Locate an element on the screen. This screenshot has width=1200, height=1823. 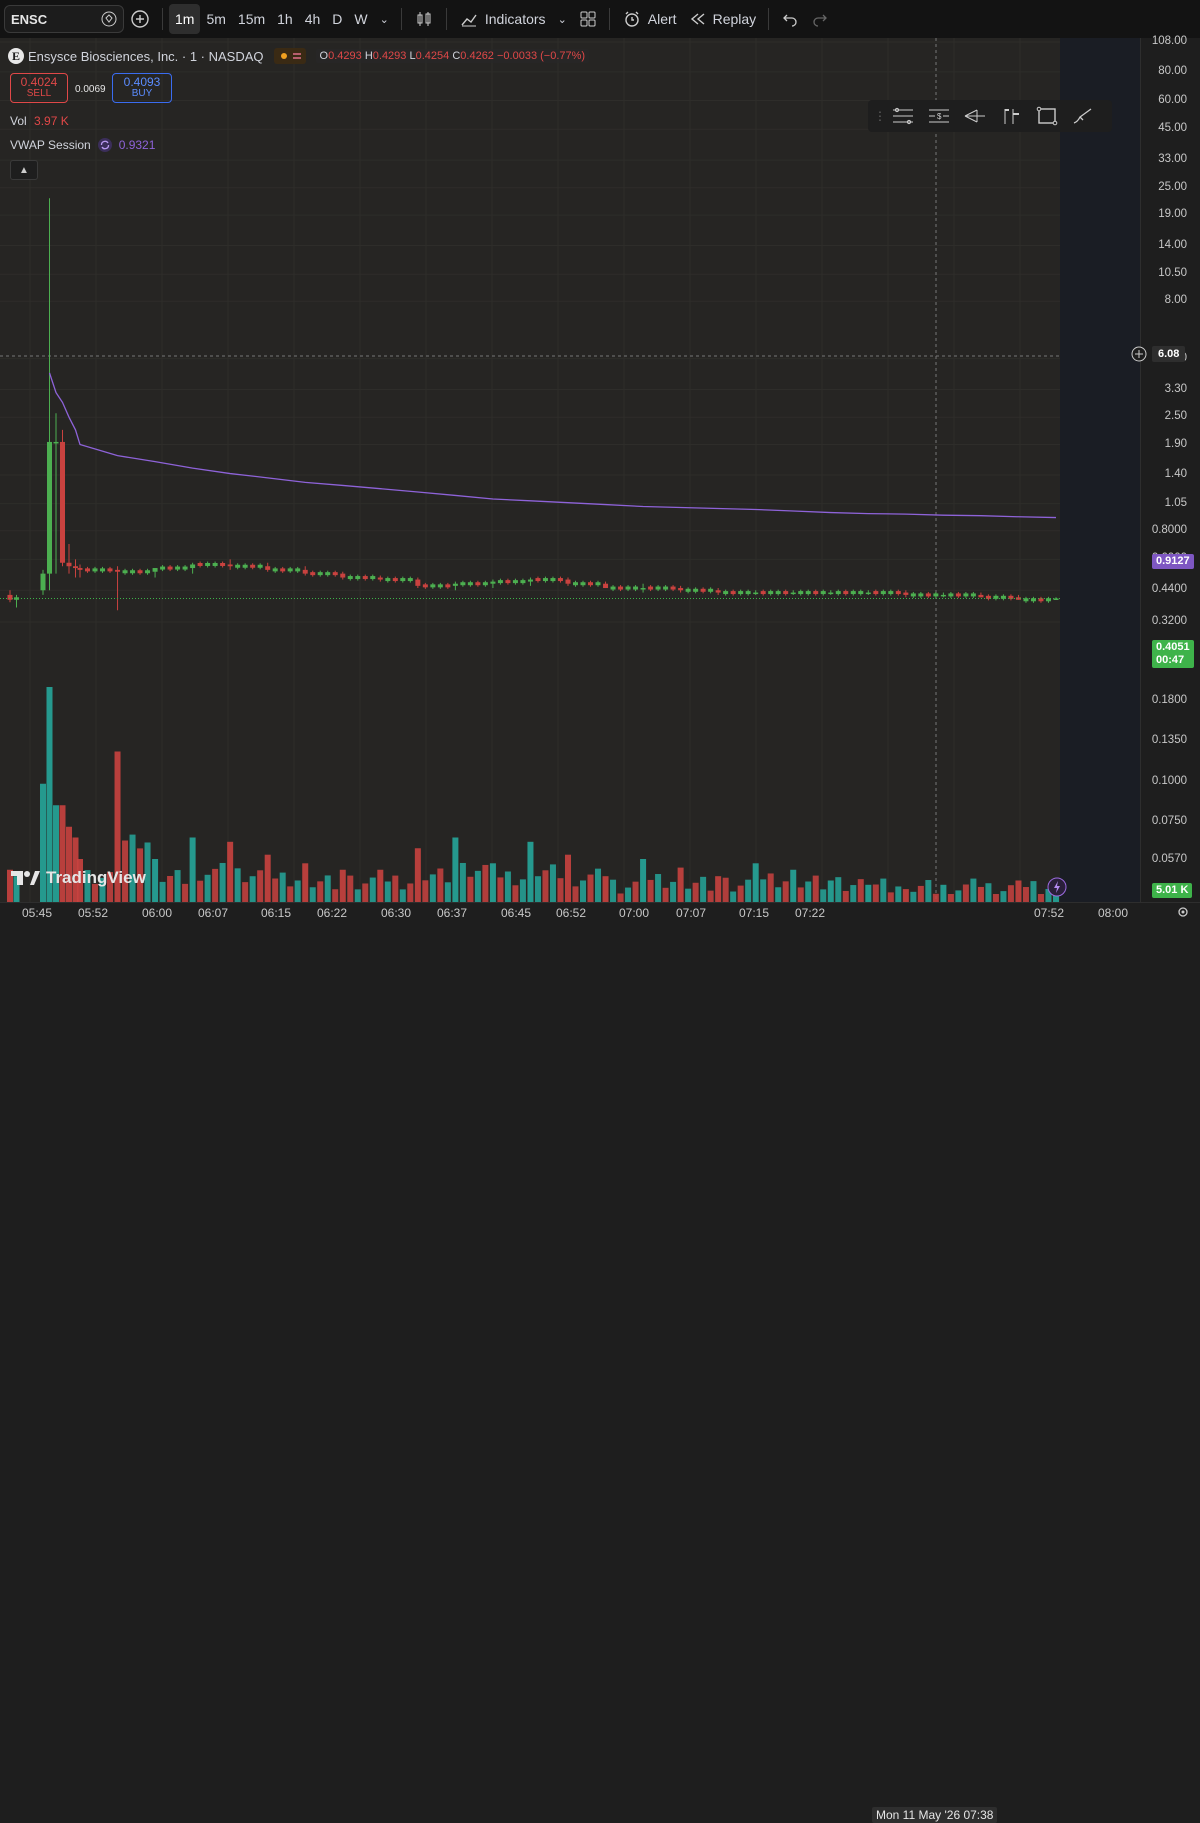
undo-button is located at coordinates (790, 19).